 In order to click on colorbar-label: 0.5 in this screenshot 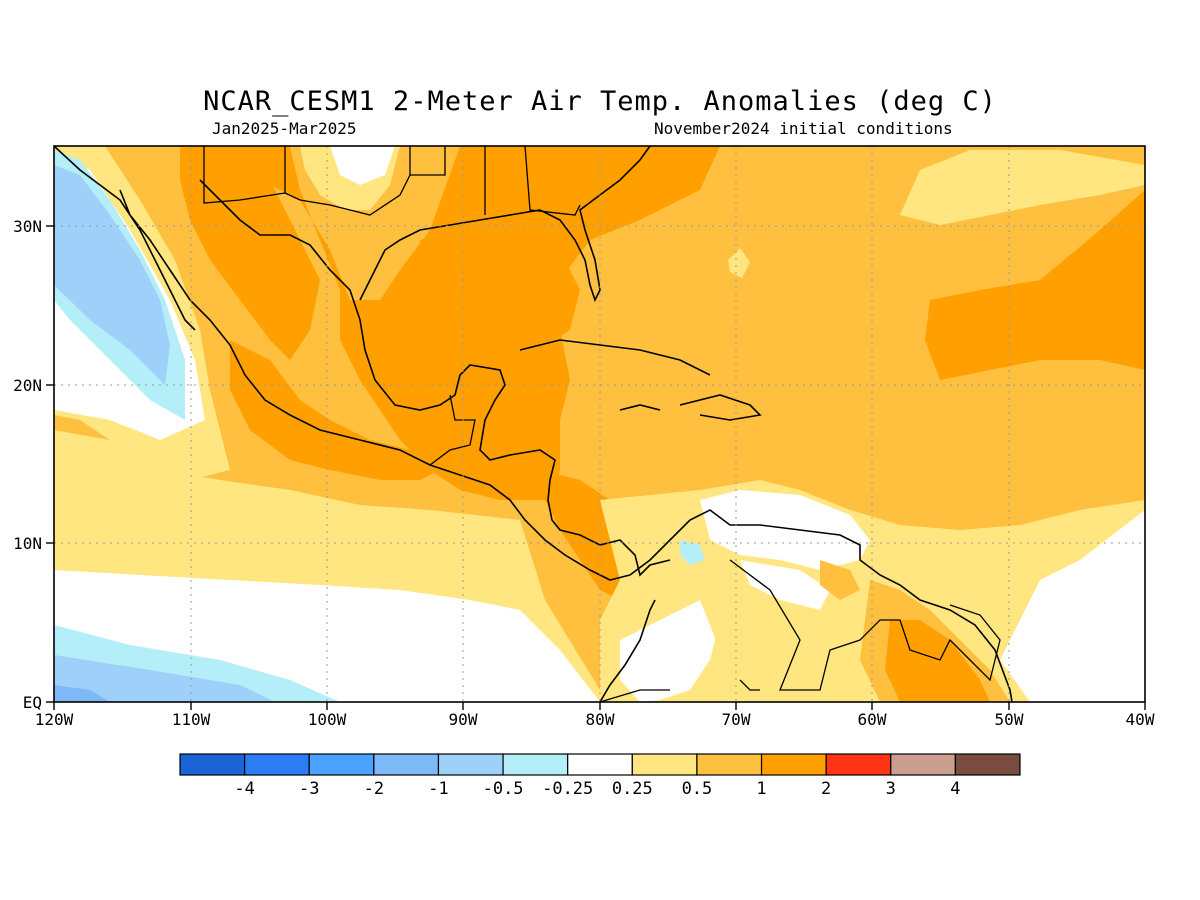, I will do `click(697, 789)`.